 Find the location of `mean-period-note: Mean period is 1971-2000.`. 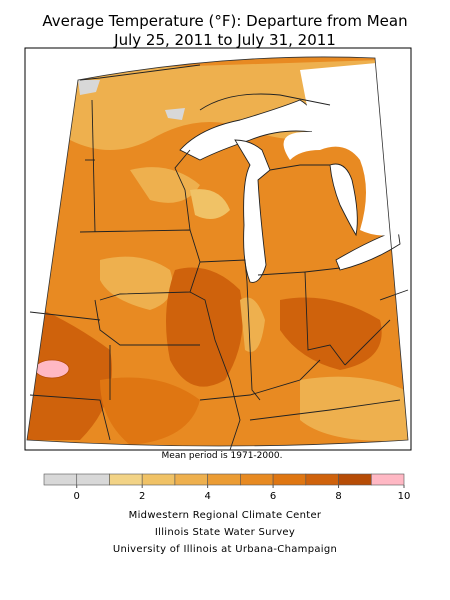

mean-period-note: Mean period is 1971-2000. is located at coordinates (222, 456).